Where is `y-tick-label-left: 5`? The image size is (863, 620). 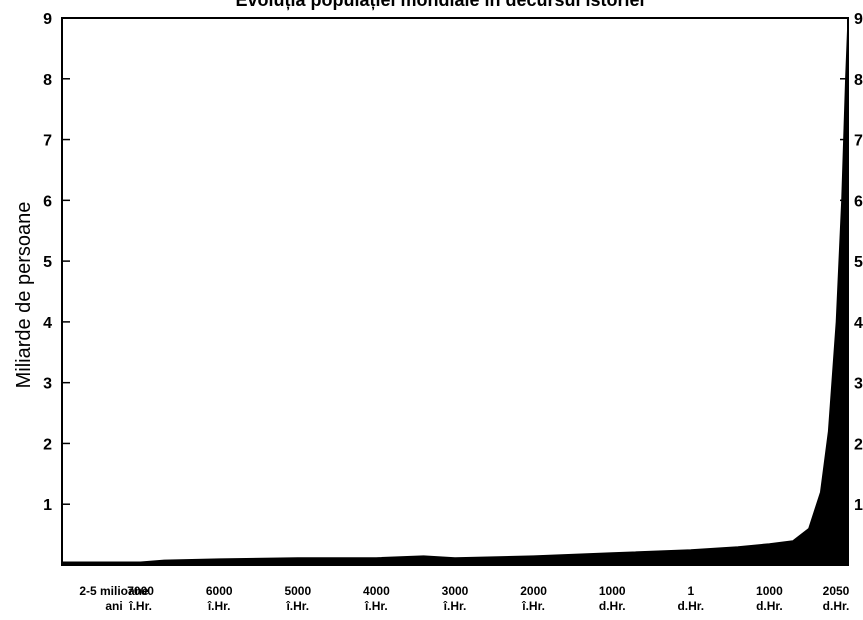 y-tick-label-left: 5 is located at coordinates (47, 262).